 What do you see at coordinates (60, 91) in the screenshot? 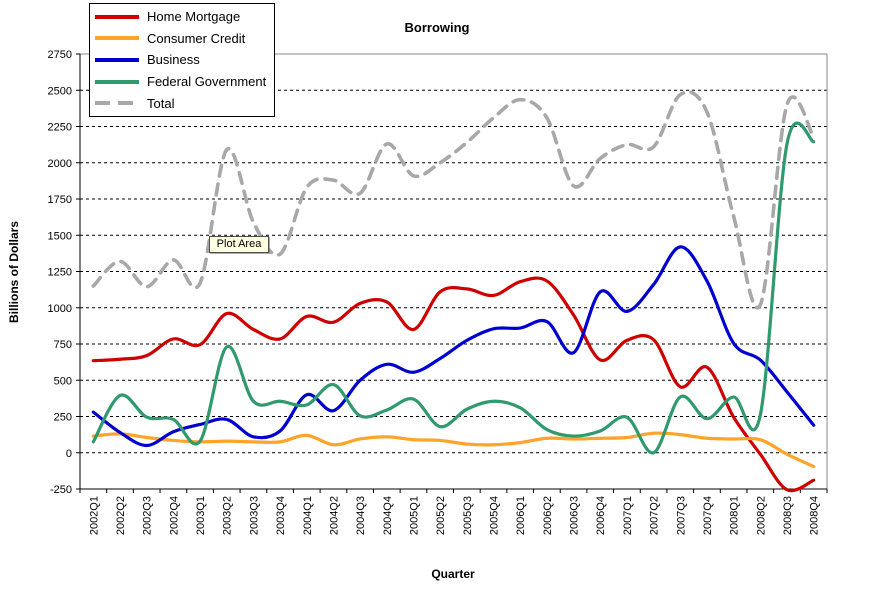
I see `y-tick-label: 2500` at bounding box center [60, 91].